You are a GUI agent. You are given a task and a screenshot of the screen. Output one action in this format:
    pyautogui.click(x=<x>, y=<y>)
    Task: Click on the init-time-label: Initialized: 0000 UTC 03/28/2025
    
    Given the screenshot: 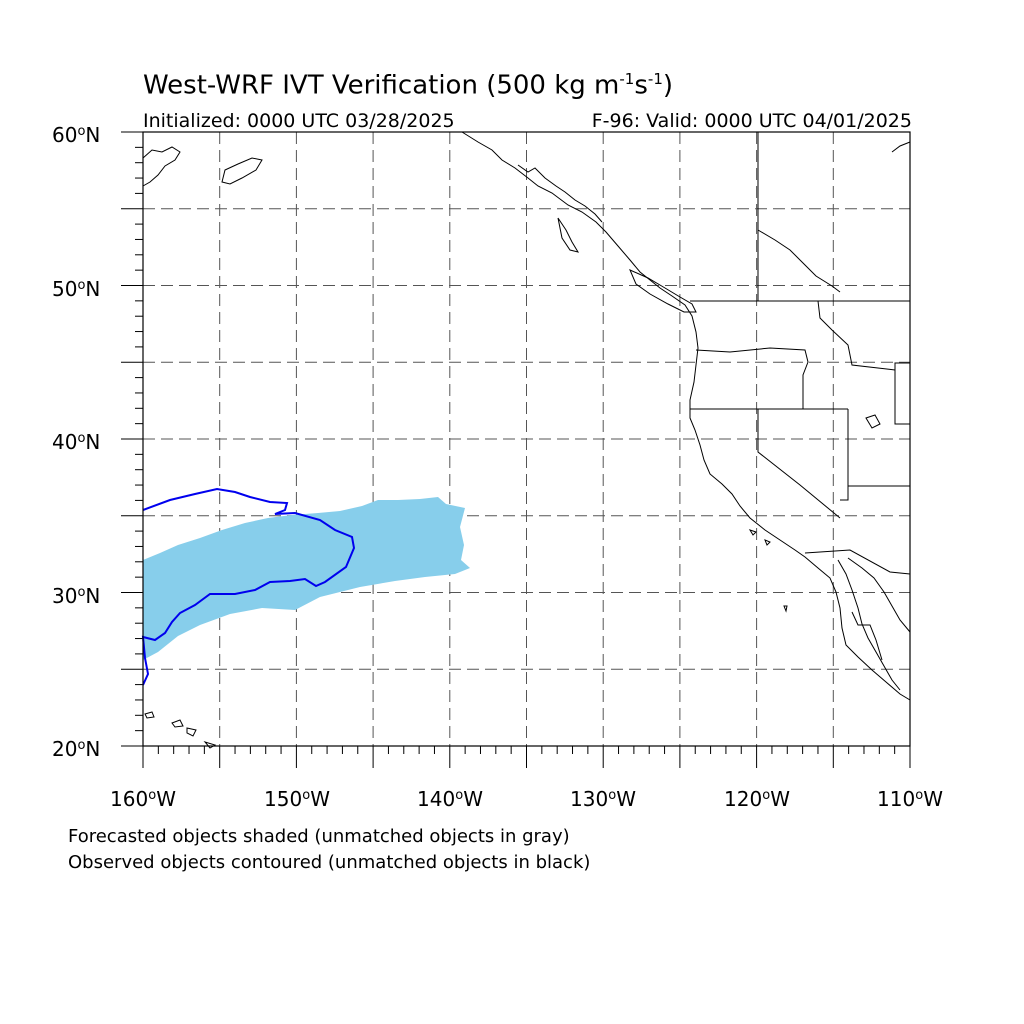 What is the action you would take?
    pyautogui.click(x=299, y=121)
    